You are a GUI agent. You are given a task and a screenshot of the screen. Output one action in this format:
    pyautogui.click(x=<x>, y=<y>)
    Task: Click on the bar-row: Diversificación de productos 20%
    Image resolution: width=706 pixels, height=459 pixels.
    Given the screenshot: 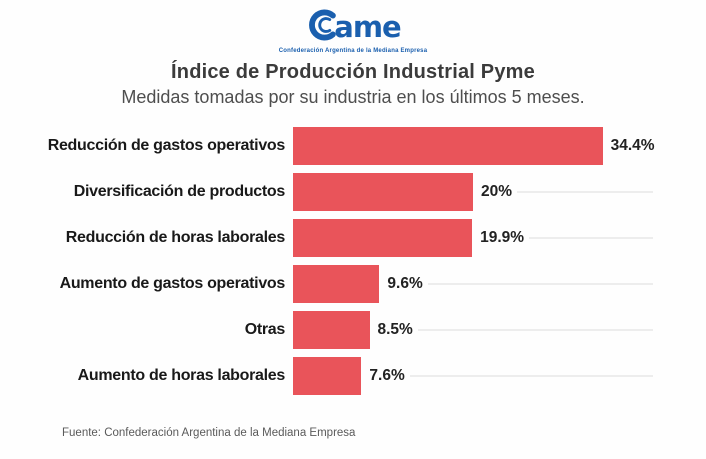 What is the action you would take?
    pyautogui.click(x=353, y=192)
    